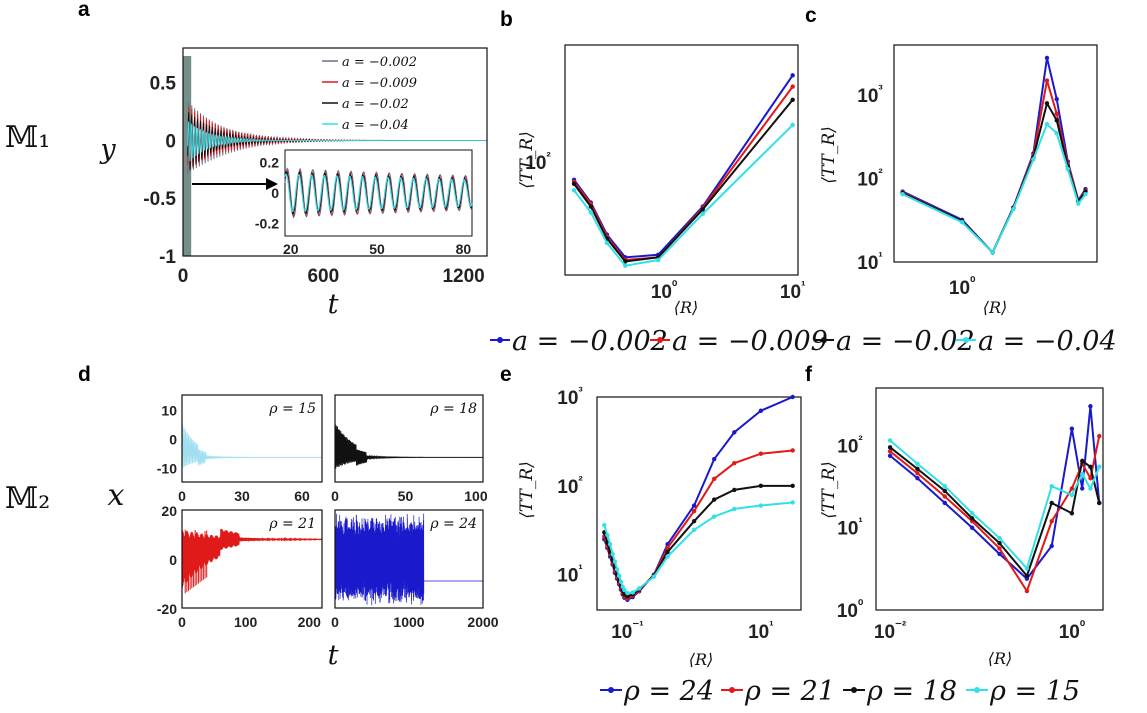 This screenshot has height=713, width=1147. Describe the element at coordinates (333, 655) in the screenshot. I see `panel-d-xlabel: t` at that location.